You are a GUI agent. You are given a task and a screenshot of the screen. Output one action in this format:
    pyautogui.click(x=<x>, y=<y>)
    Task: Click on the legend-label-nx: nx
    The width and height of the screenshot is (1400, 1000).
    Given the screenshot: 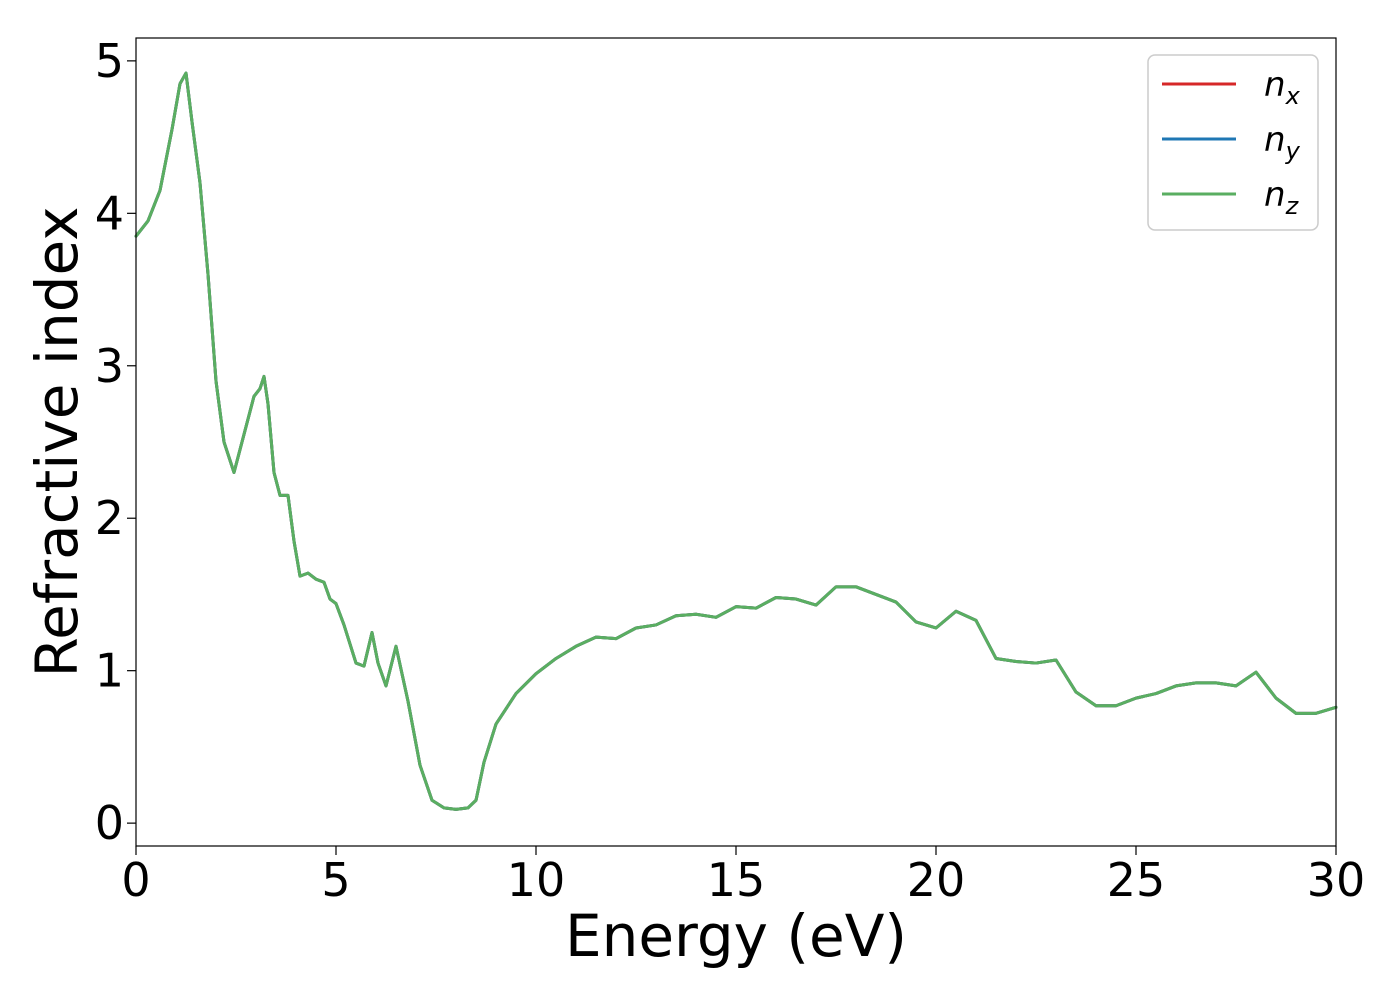 What is the action you would take?
    pyautogui.click(x=1282, y=87)
    